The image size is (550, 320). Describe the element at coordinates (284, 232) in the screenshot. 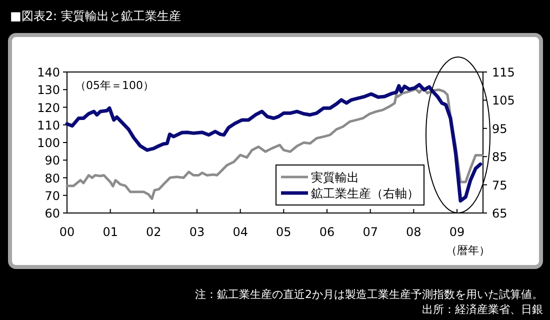

I see `x-tick-label: 05` at that location.